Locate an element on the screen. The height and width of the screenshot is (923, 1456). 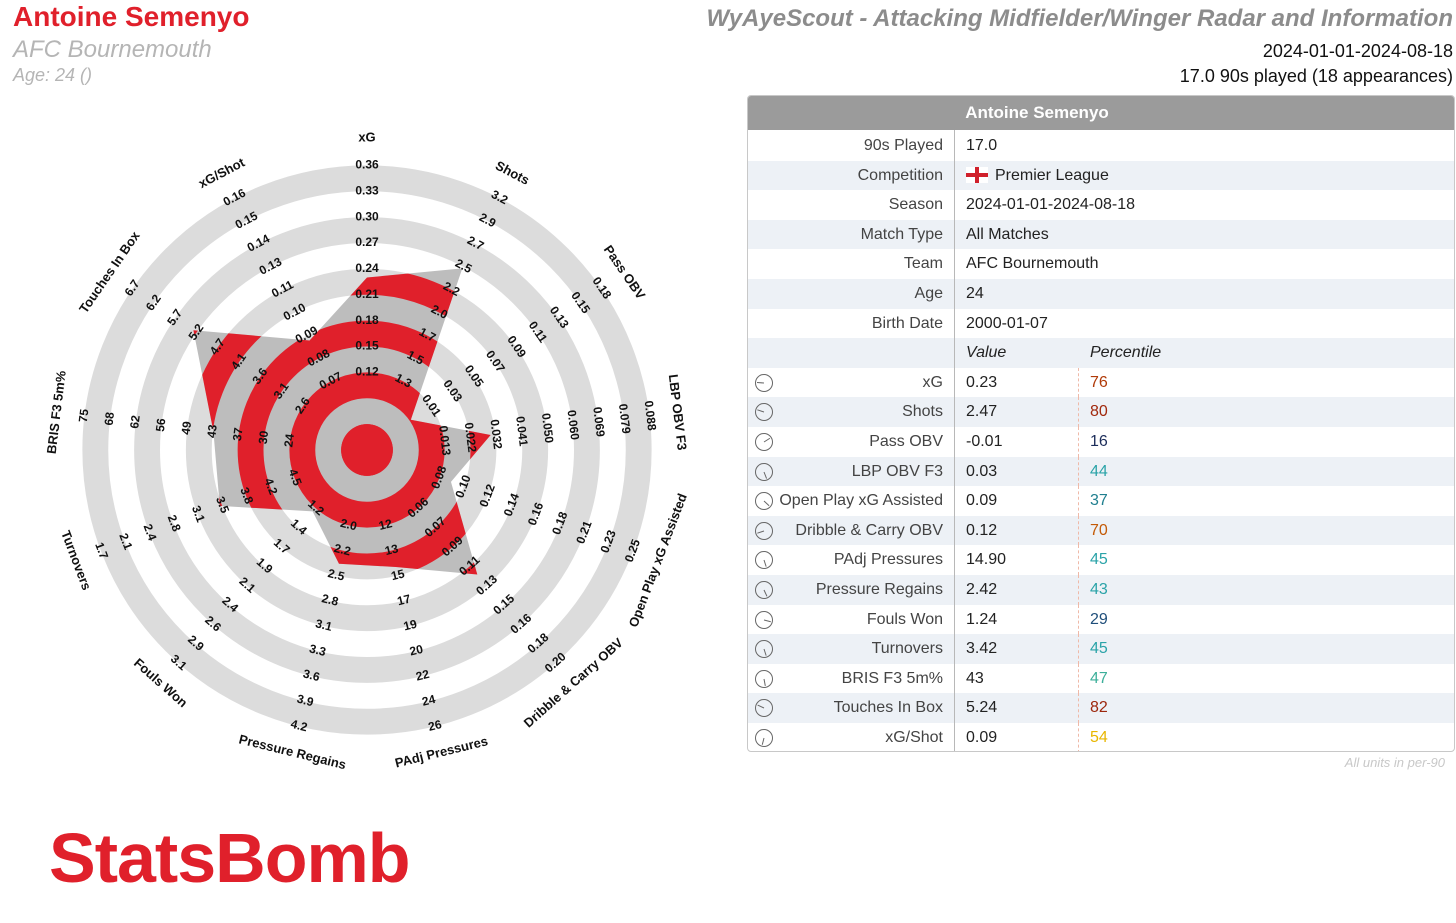
tick-label: 3.8 is located at coordinates (246, 495).